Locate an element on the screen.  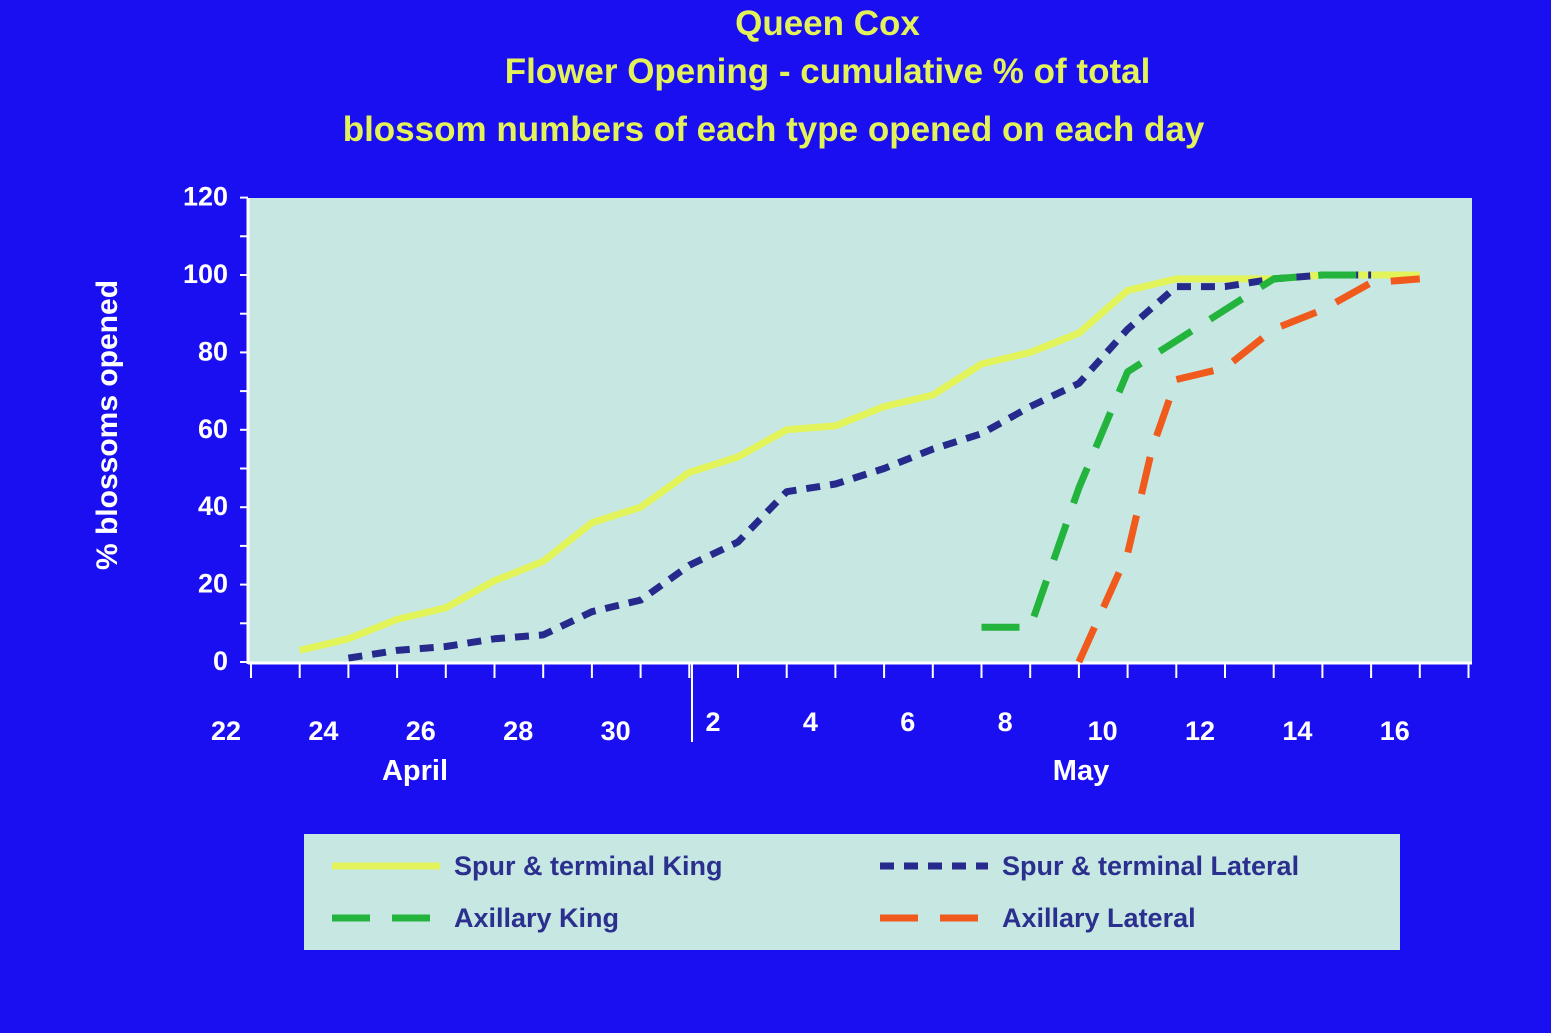
y-tick-label: 0 is located at coordinates (220, 661).